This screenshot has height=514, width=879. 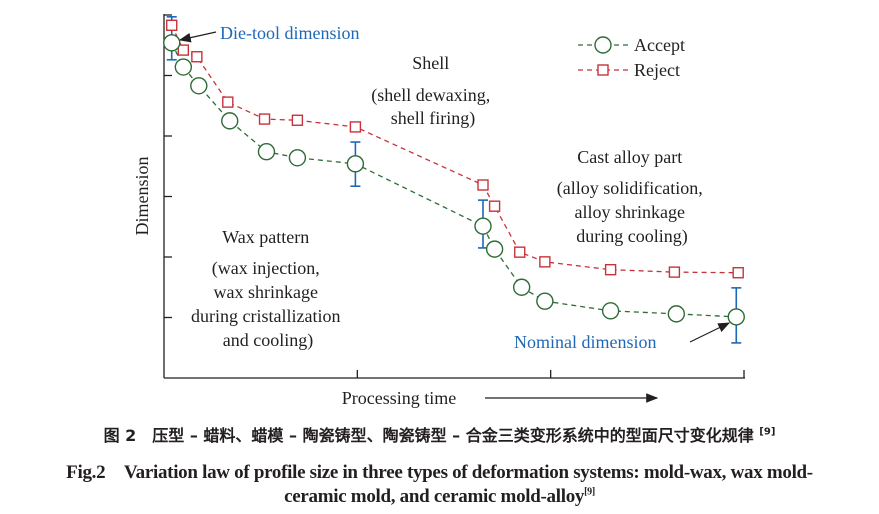 What do you see at coordinates (659, 45) in the screenshot?
I see `legend-label-accept: Accept` at bounding box center [659, 45].